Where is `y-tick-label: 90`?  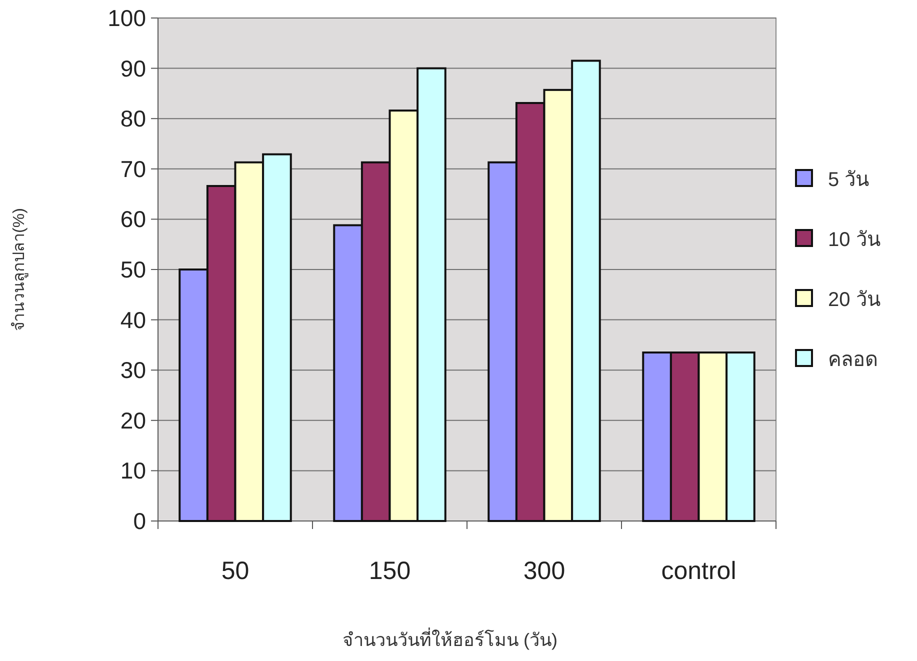 y-tick-label: 90 is located at coordinates (133, 68).